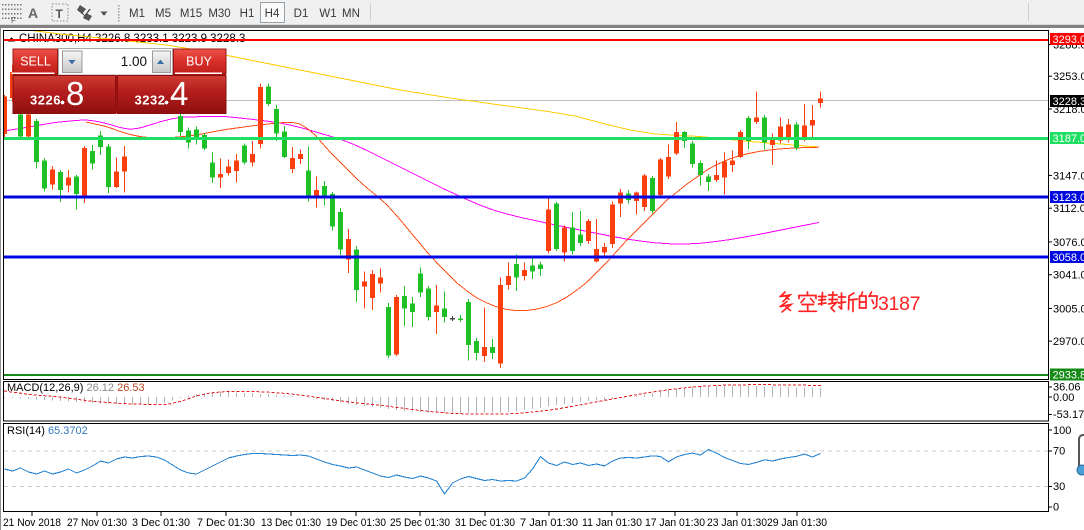 Image resolution: width=1084 pixels, height=530 pixels. I want to click on svg-text: 3187, so click(899, 304).